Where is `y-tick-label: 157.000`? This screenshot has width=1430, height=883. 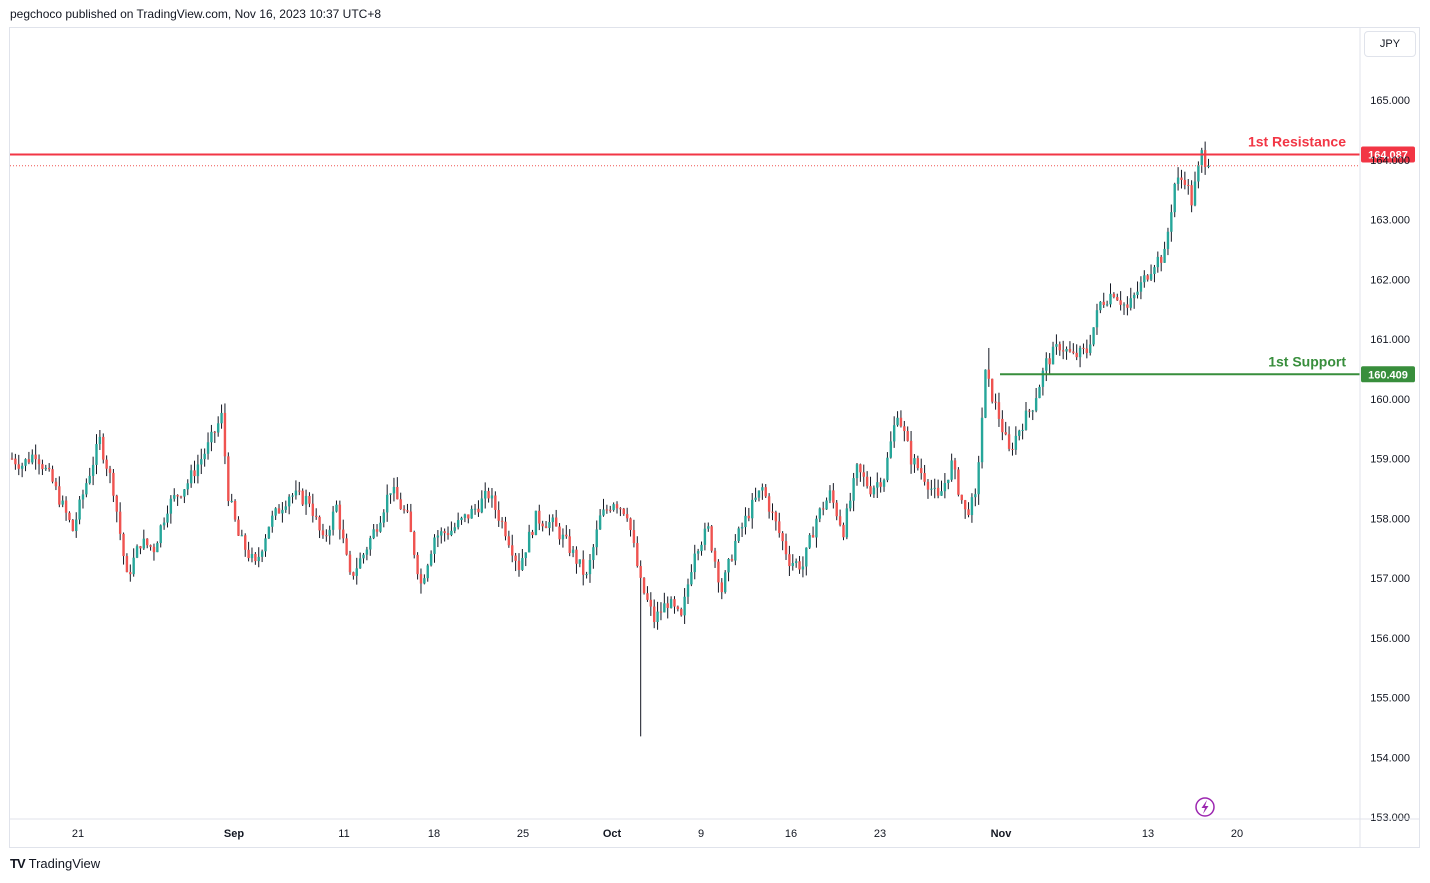 y-tick-label: 157.000 is located at coordinates (1390, 579).